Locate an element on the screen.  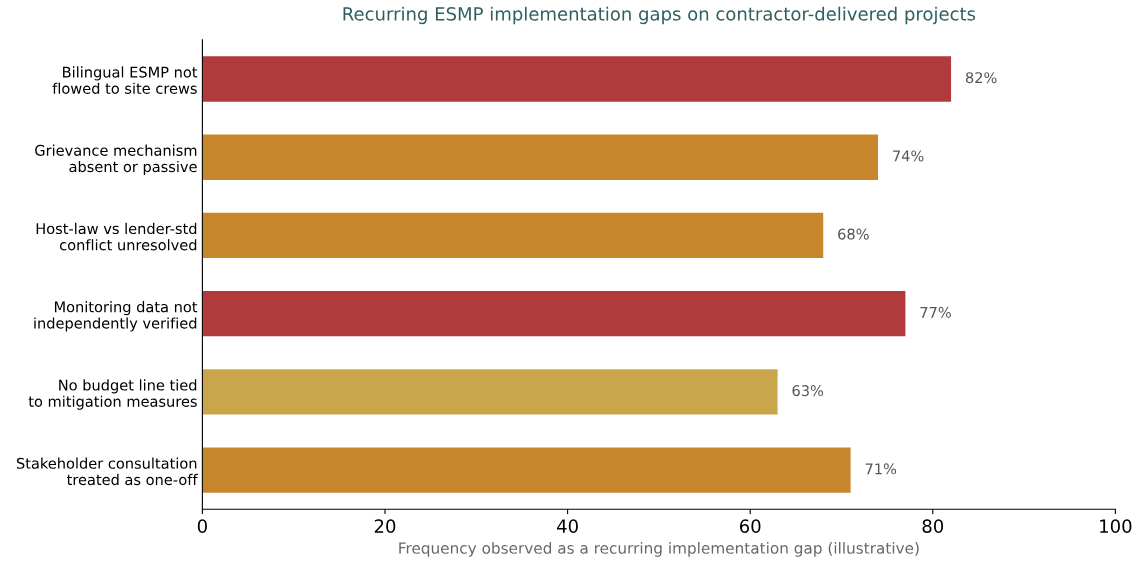
data-label: 63% is located at coordinates (808, 391).